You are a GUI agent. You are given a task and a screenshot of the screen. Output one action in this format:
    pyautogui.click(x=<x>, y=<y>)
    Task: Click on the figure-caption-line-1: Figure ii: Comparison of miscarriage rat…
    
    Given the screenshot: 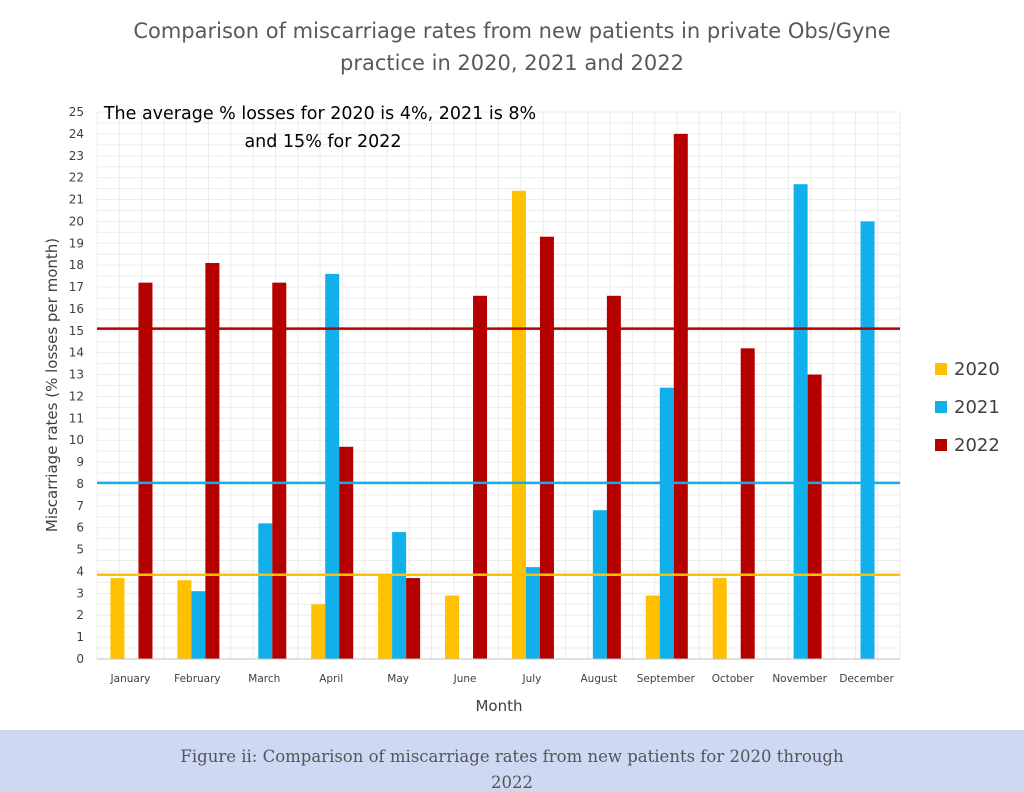 What is the action you would take?
    pyautogui.click(x=512, y=756)
    